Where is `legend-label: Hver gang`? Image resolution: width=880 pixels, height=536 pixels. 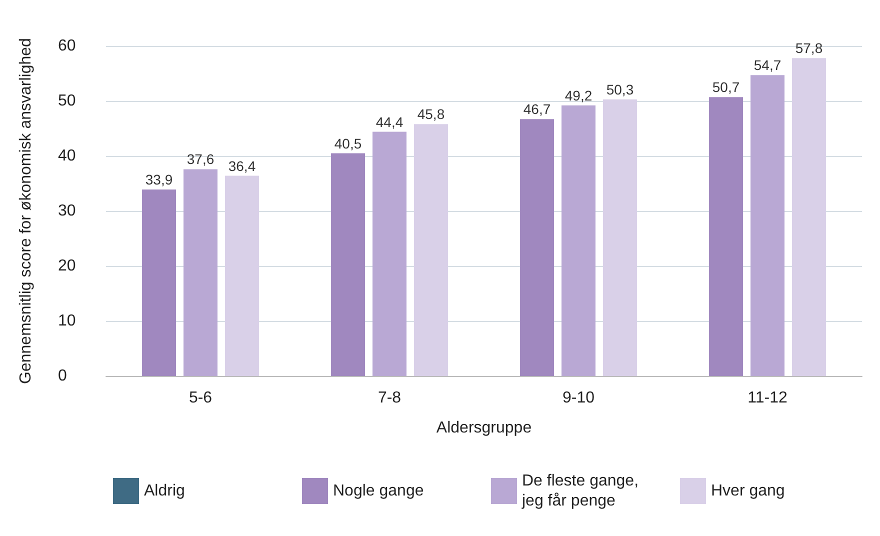 legend-label: Hver gang is located at coordinates (748, 491).